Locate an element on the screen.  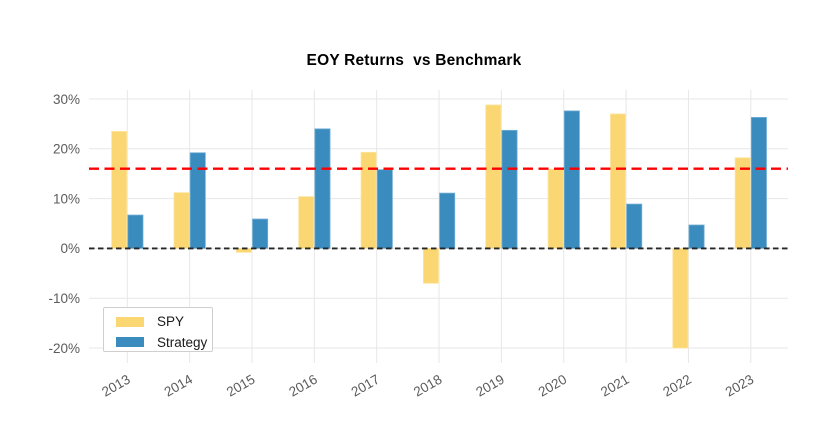
x-tick-label: 2019 is located at coordinates (490, 386).